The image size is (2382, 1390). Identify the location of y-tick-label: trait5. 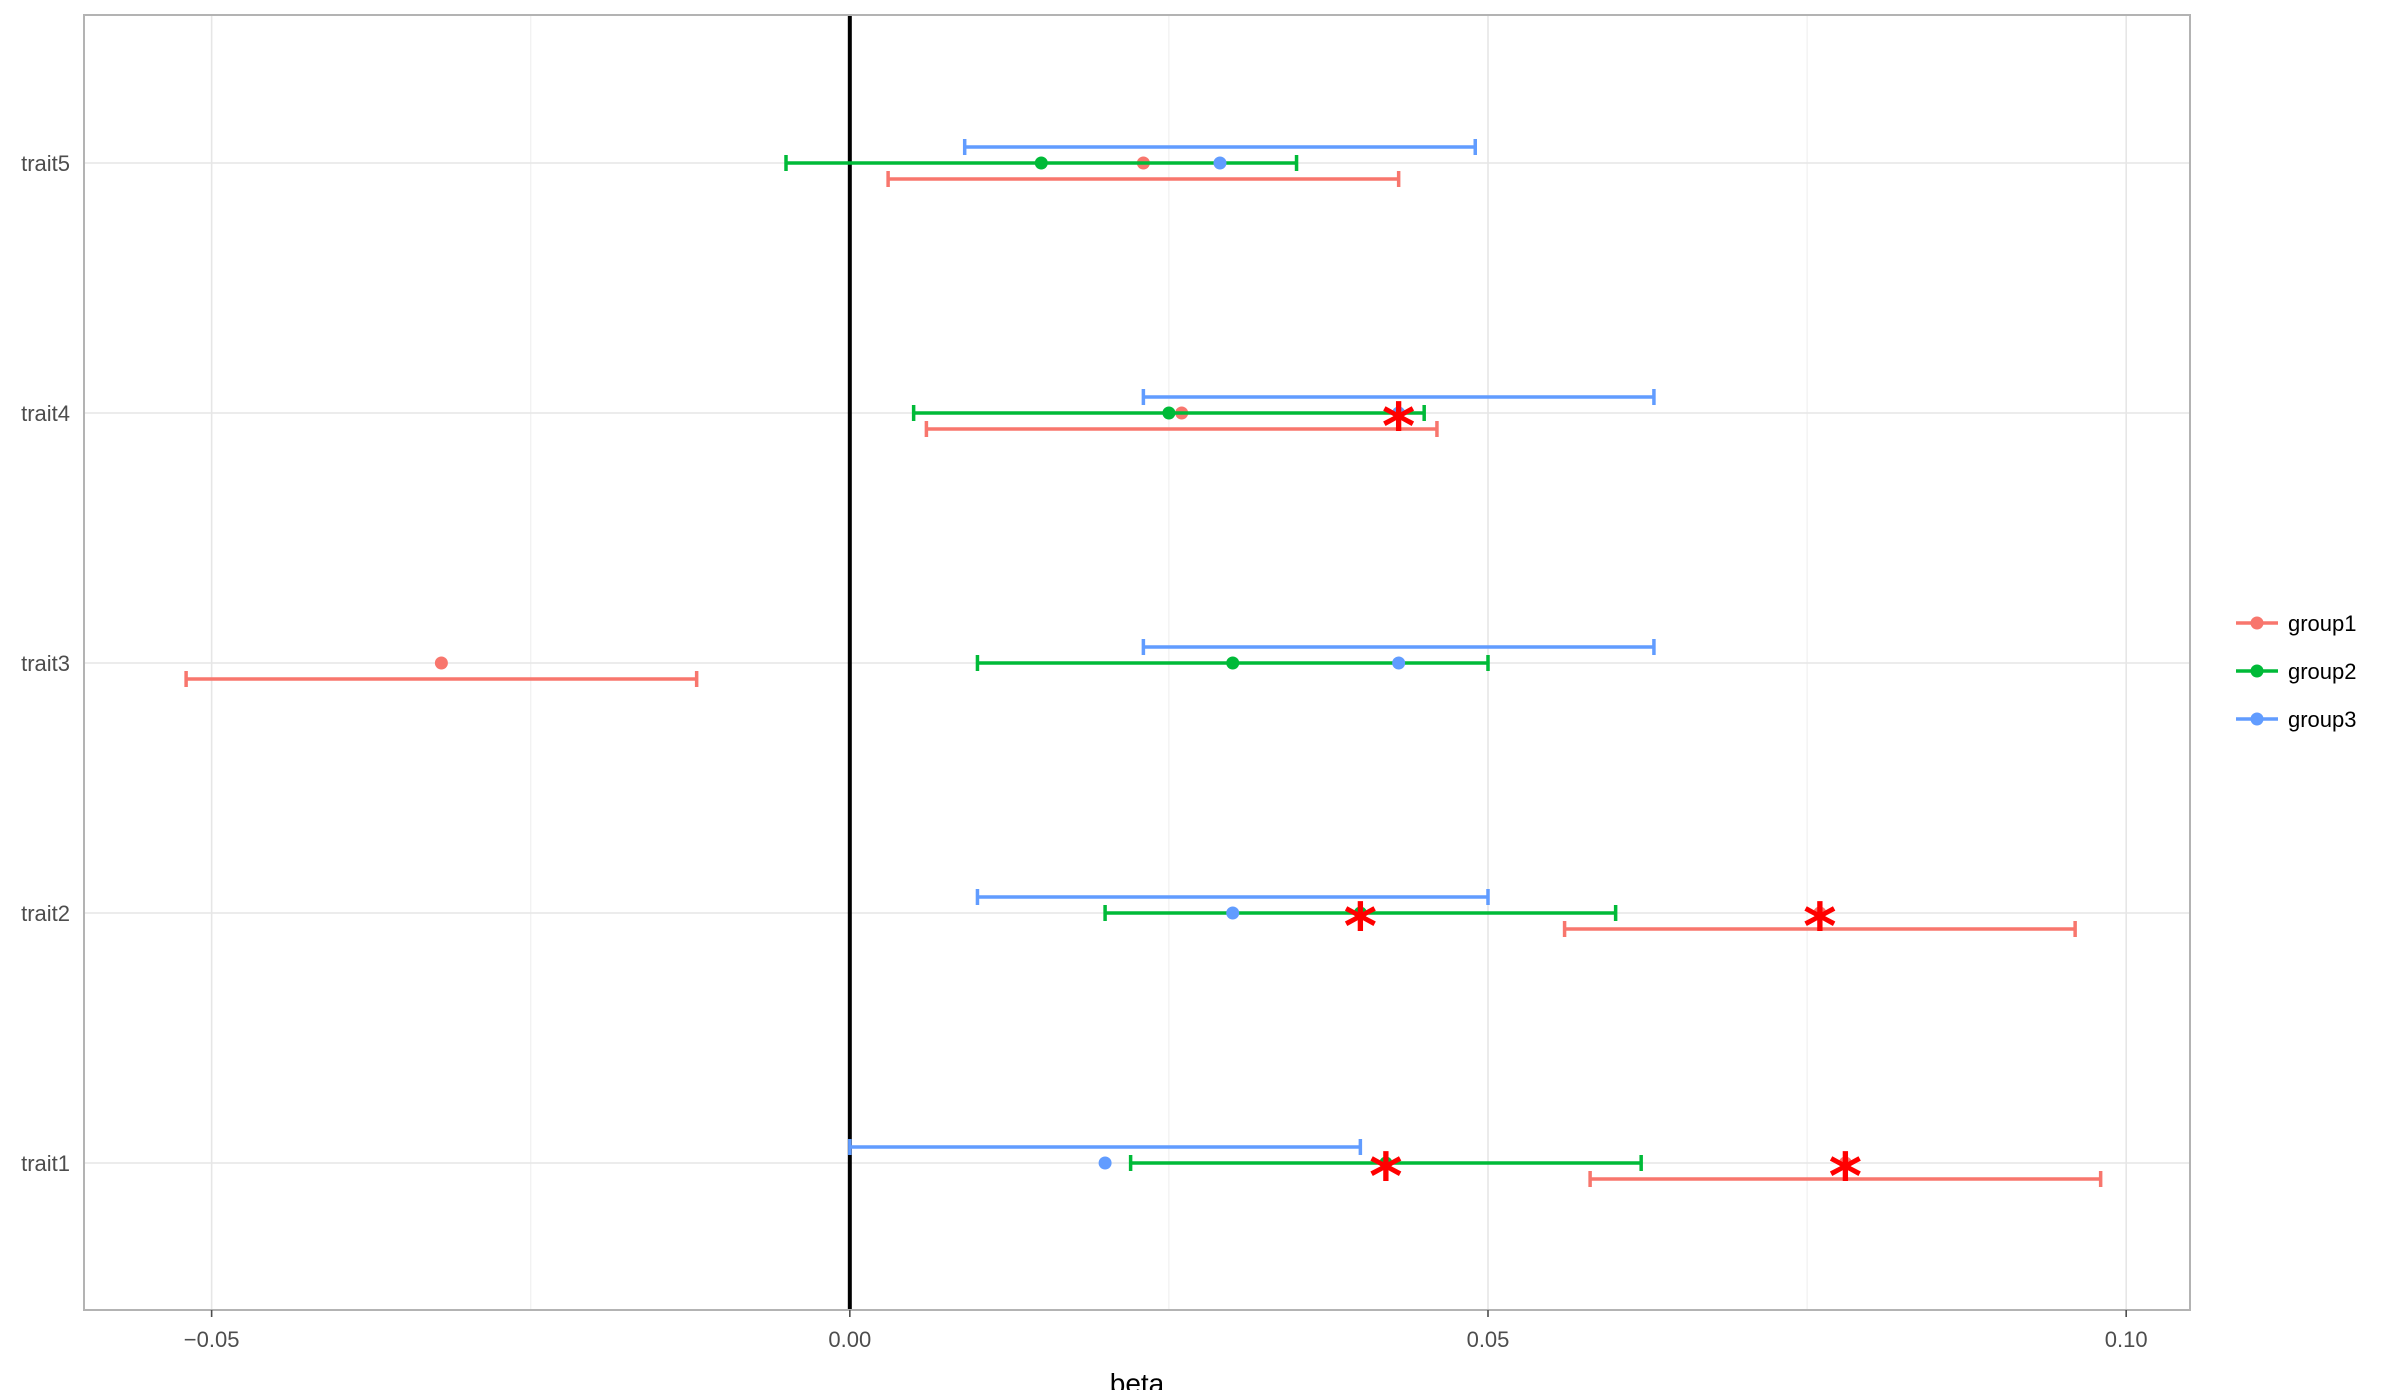
(45, 163).